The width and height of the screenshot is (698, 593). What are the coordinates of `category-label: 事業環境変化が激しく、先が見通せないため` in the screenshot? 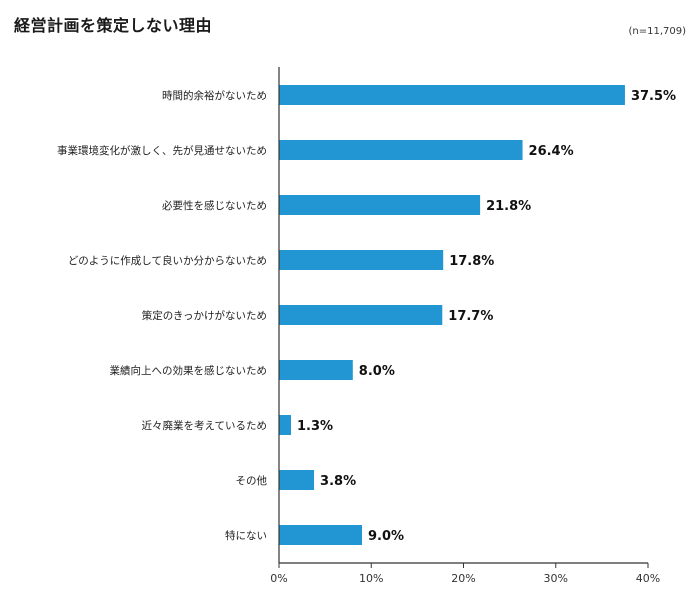 It's located at (162, 150).